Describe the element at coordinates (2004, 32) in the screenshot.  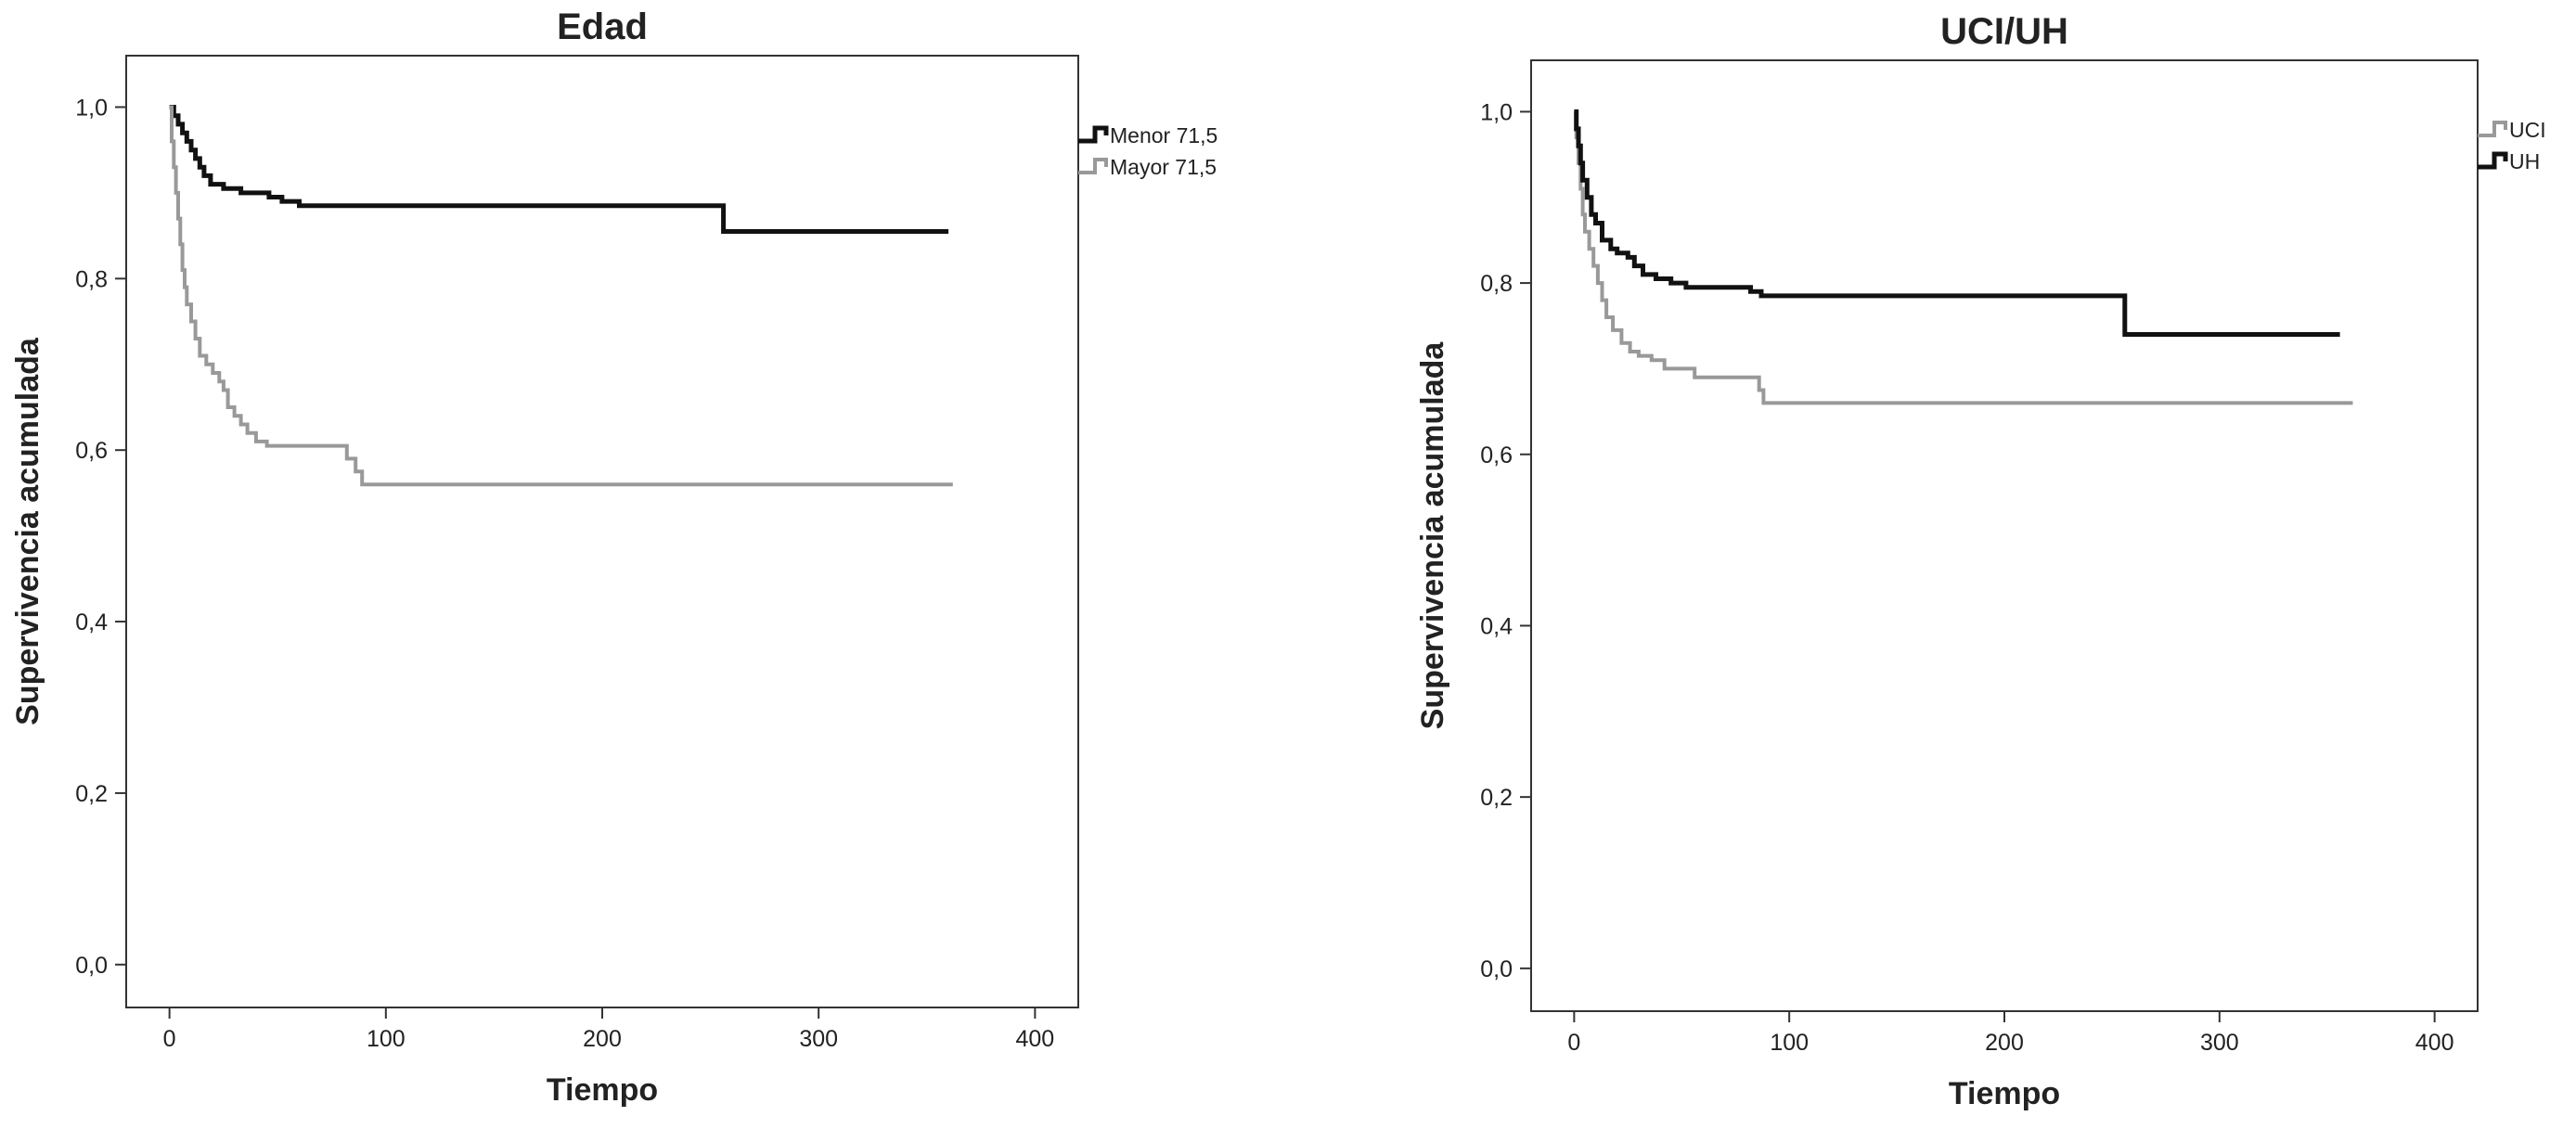
I see `chart-title: UCI/UH` at that location.